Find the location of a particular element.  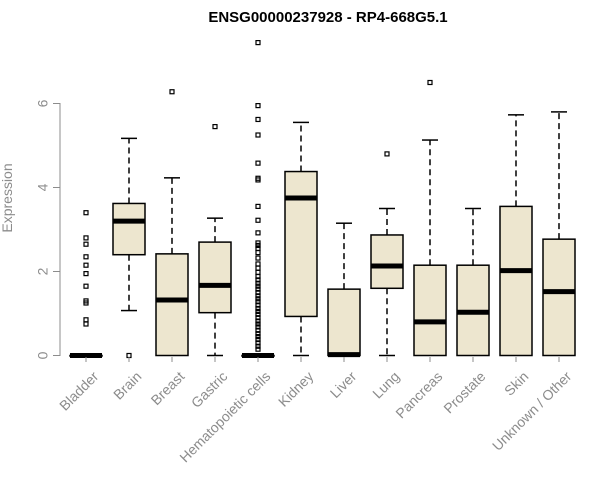

category-label: Skin is located at coordinates (516, 383).